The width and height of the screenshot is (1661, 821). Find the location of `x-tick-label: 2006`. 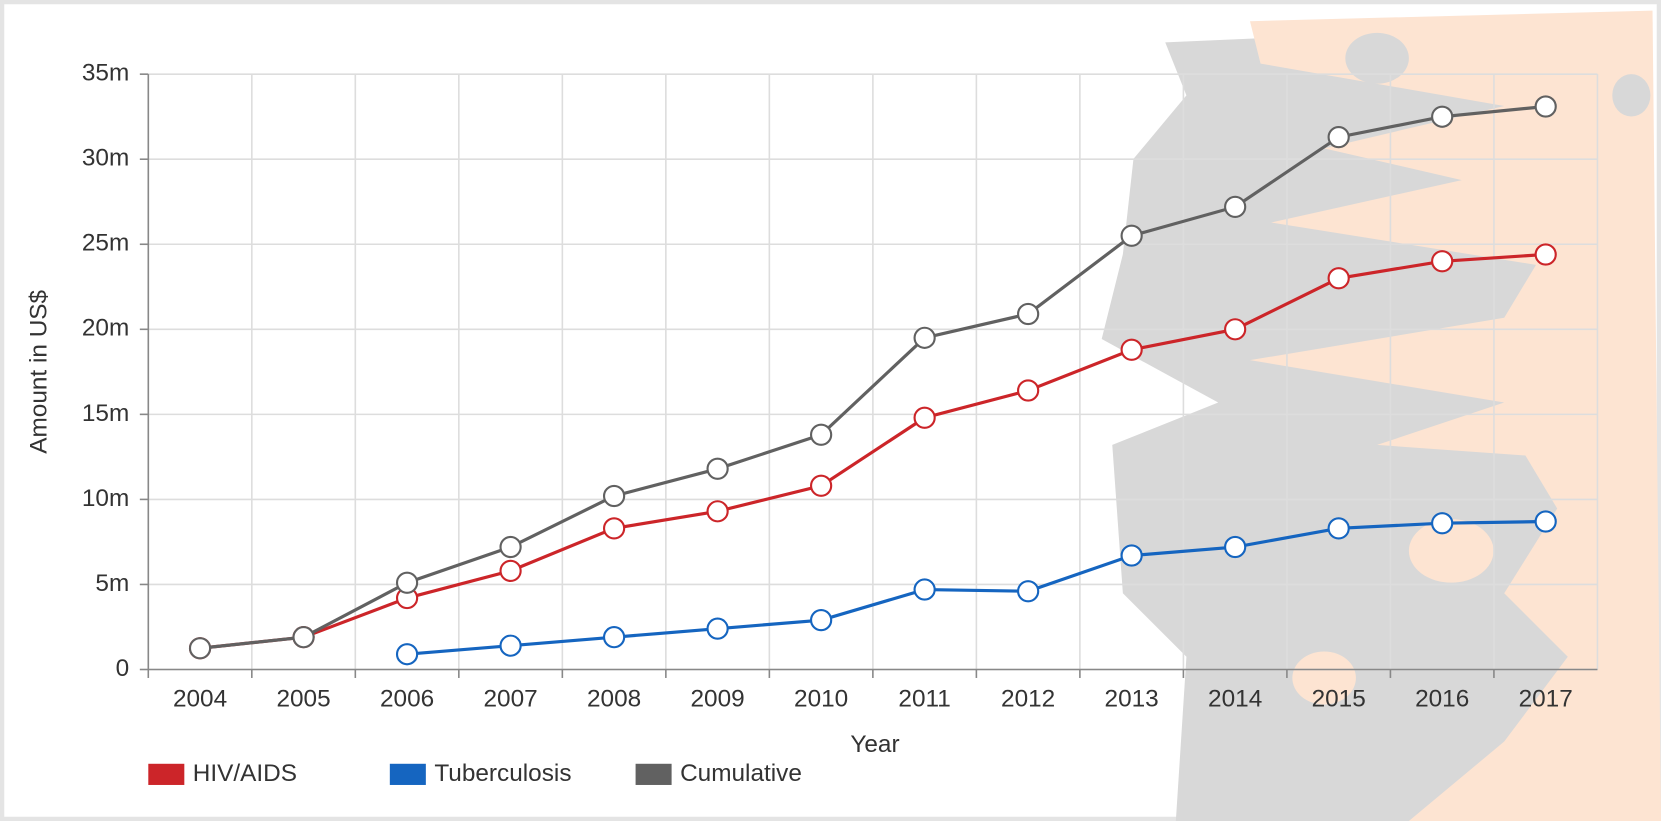

x-tick-label: 2006 is located at coordinates (407, 699).